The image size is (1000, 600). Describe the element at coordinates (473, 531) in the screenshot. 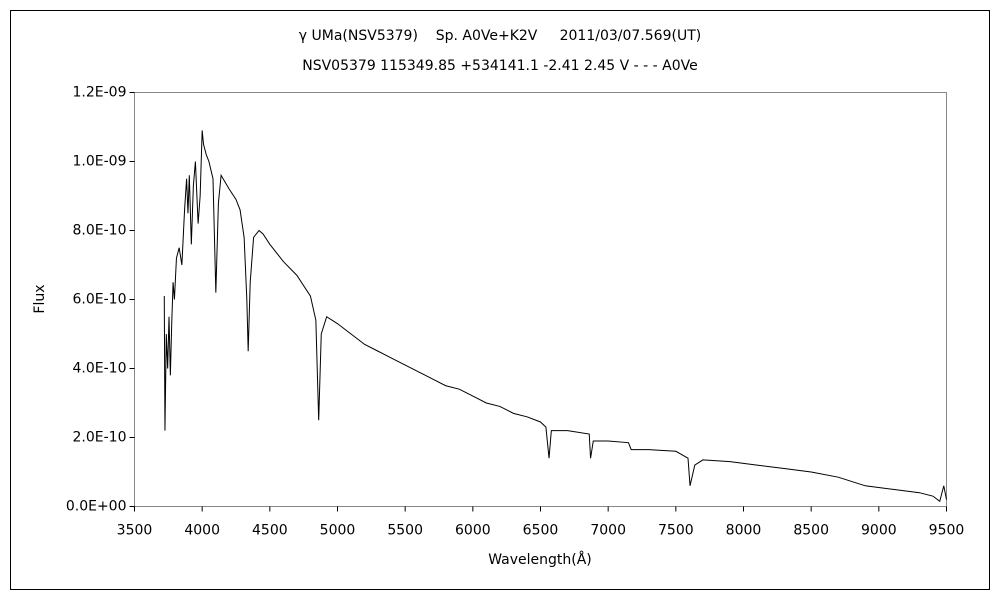

I see `x-tick-label: 6000` at that location.